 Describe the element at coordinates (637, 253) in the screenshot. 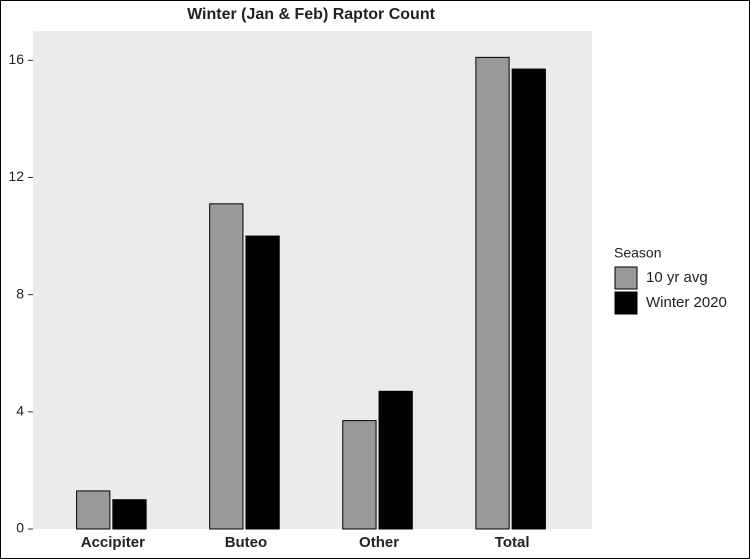

I see `legend-title: Season` at that location.